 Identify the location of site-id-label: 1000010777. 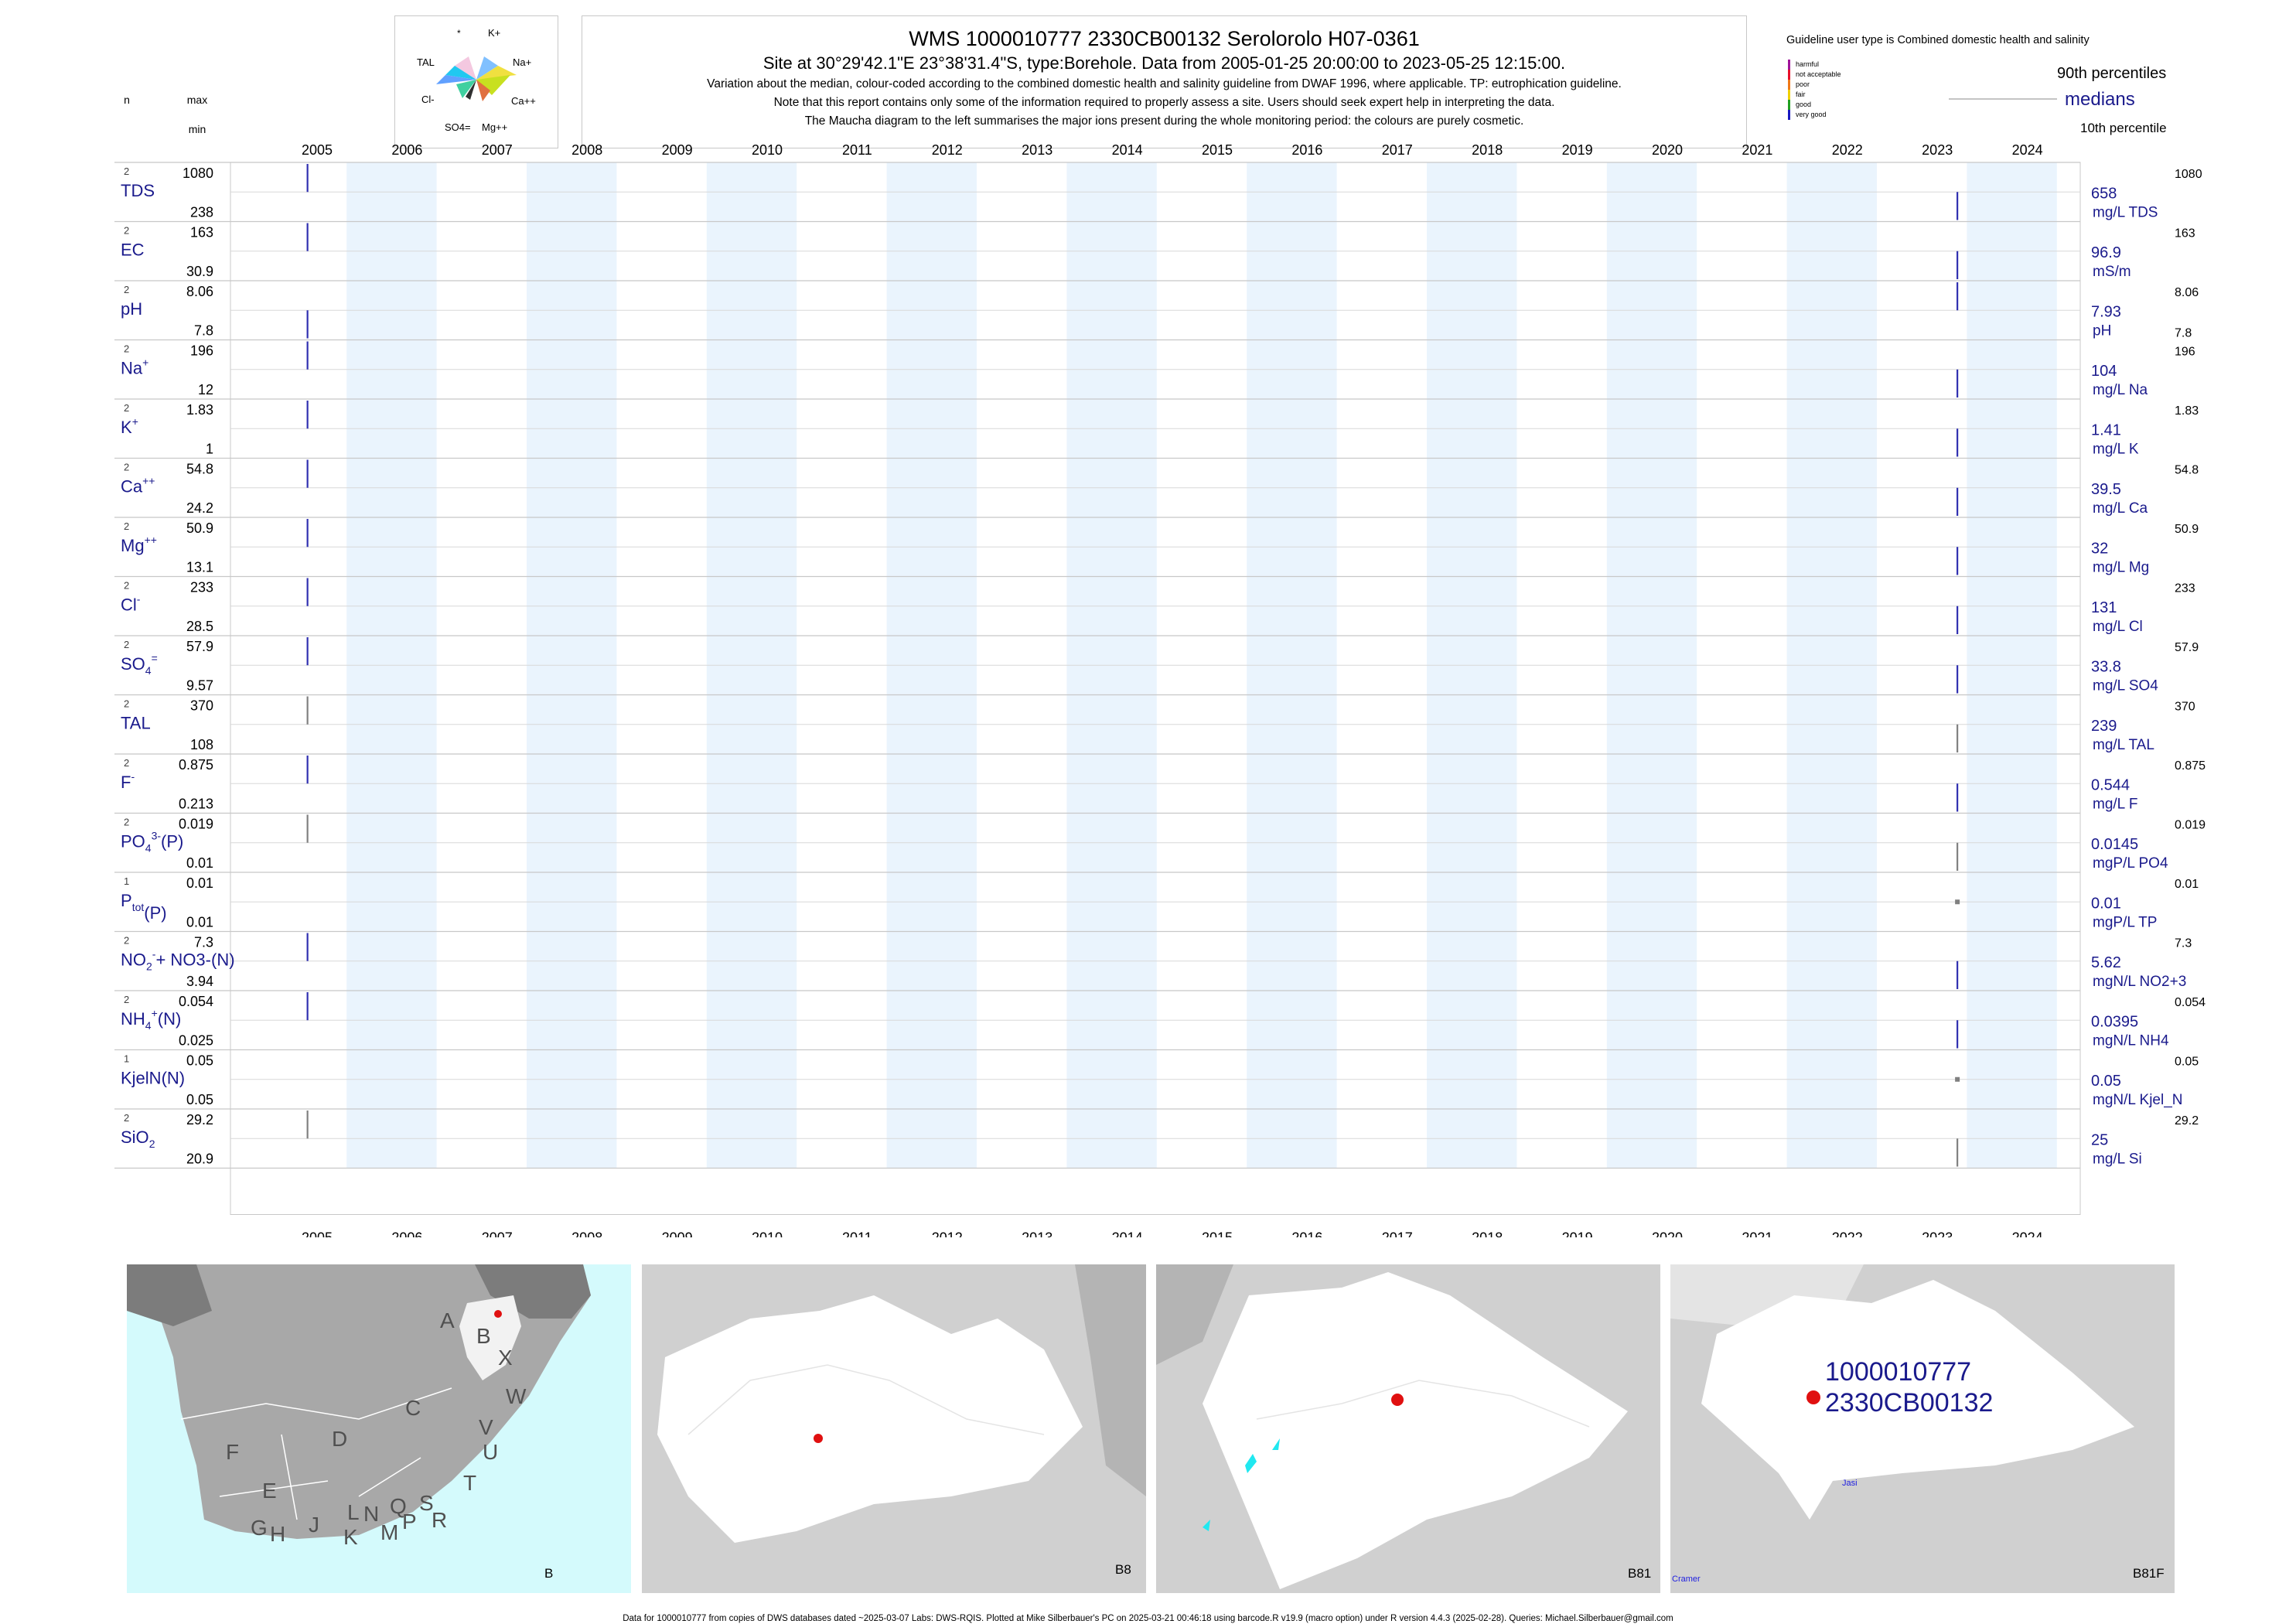
(1898, 1372).